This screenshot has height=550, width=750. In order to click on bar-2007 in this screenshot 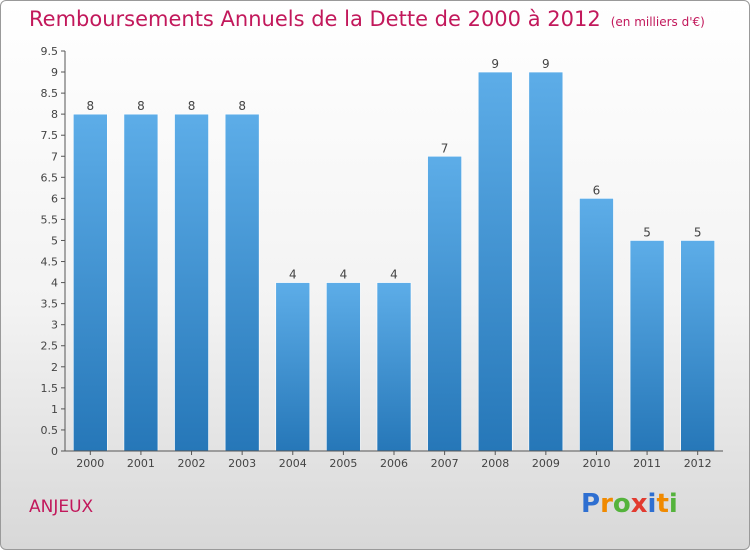, I will do `click(444, 303)`.